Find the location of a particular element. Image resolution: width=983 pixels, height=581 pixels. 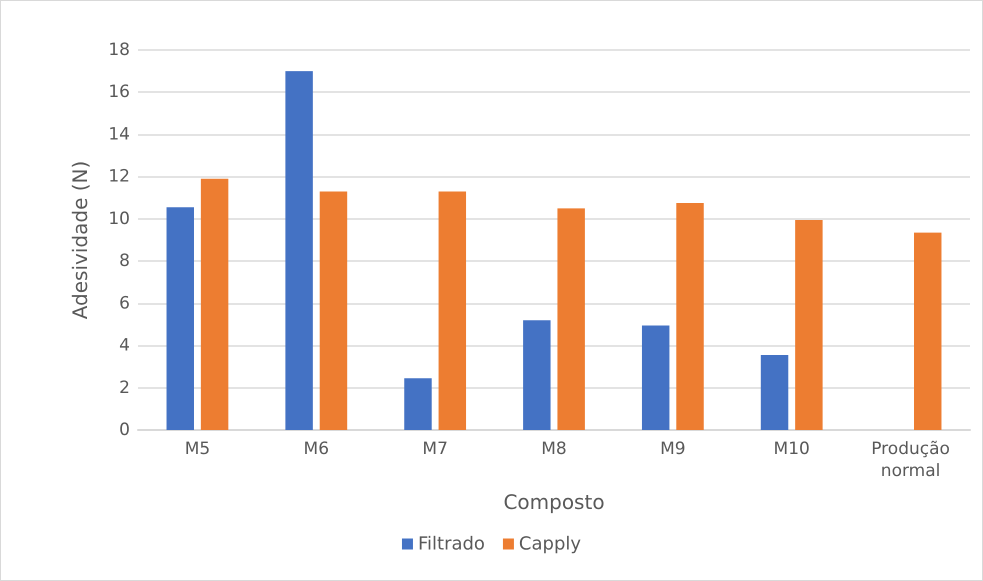

y-tick-label: 16 is located at coordinates (119, 92).